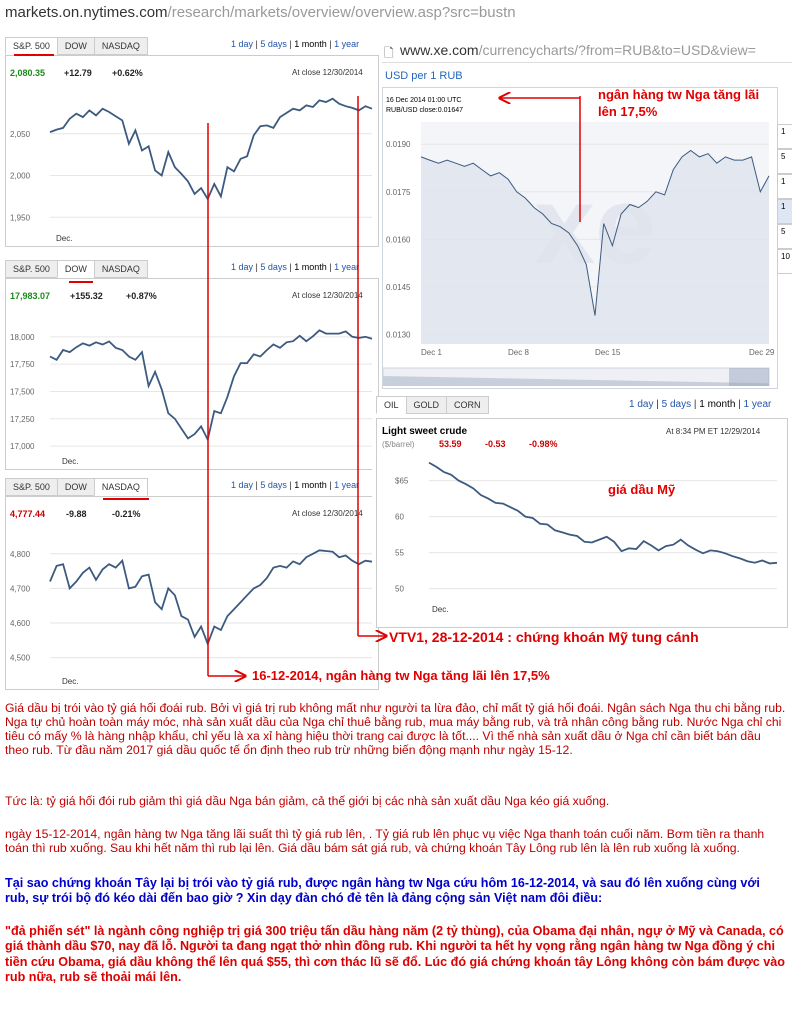  I want to click on x-tick-label: Dec 15, so click(608, 352).